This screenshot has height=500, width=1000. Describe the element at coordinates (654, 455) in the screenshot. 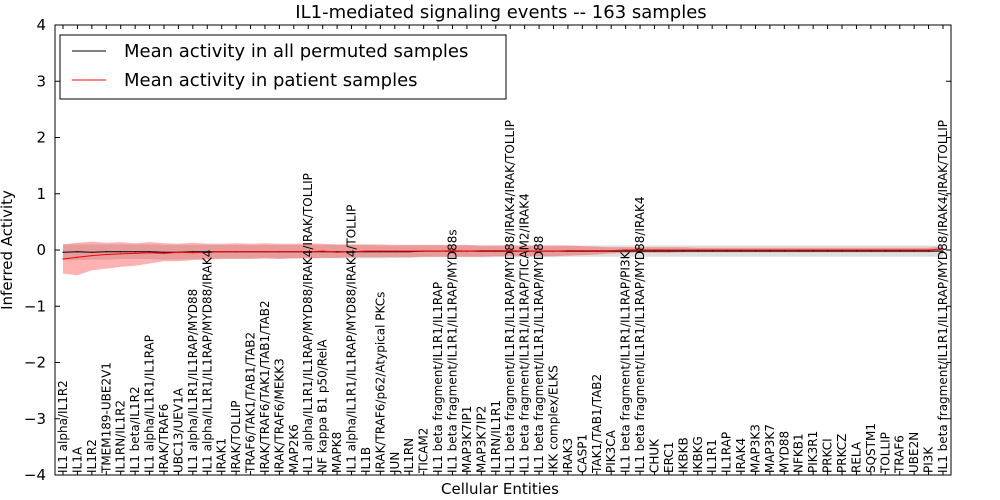

I see `x-category-label: CHUK` at that location.